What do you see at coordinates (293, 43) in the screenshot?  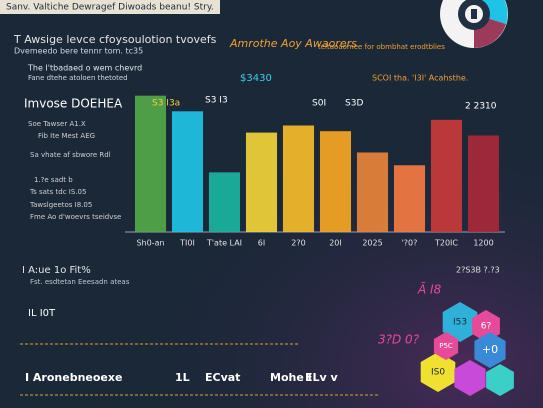 I see `annotation: Amrothe Aoy Awaorers` at bounding box center [293, 43].